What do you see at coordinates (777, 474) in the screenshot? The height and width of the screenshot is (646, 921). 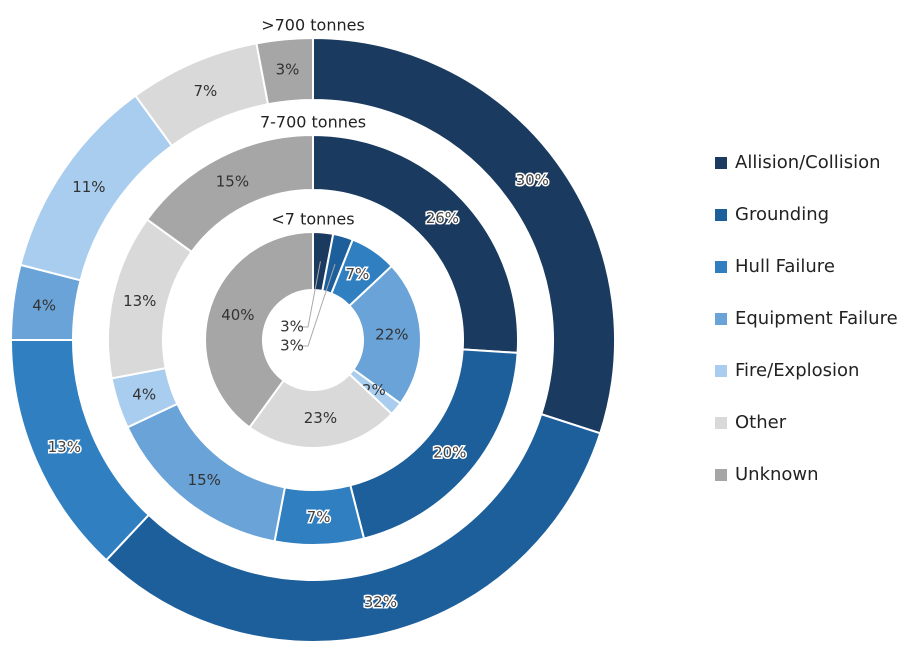 I see `legend-label: Unknown` at bounding box center [777, 474].